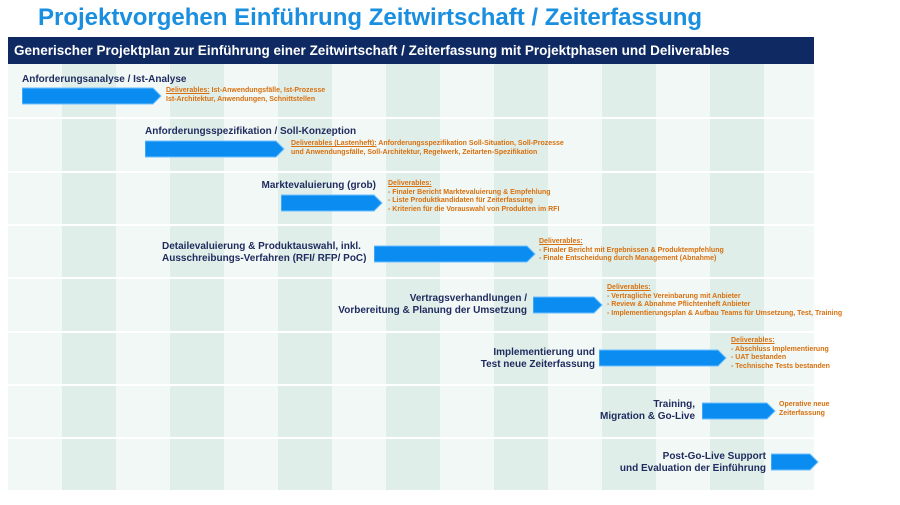  Describe the element at coordinates (647, 416) in the screenshot. I see `phase-label-line: Migration & Go-Live` at that location.